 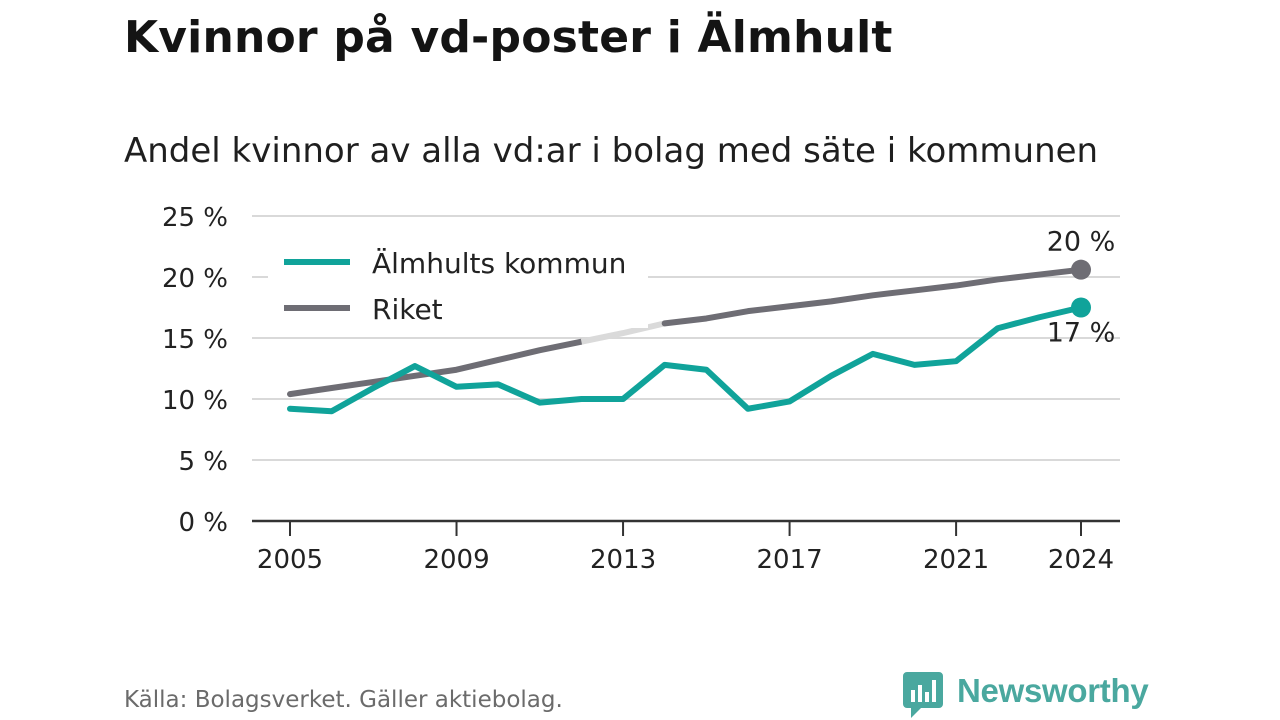 I want to click on almhult-end-label: 17 %, so click(x=1081, y=333).